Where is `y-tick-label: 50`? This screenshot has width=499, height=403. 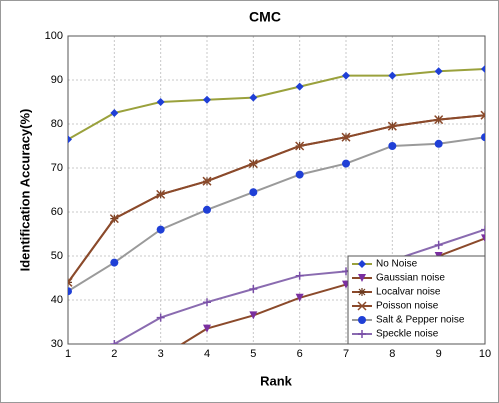 y-tick-label: 50 is located at coordinates (57, 256).